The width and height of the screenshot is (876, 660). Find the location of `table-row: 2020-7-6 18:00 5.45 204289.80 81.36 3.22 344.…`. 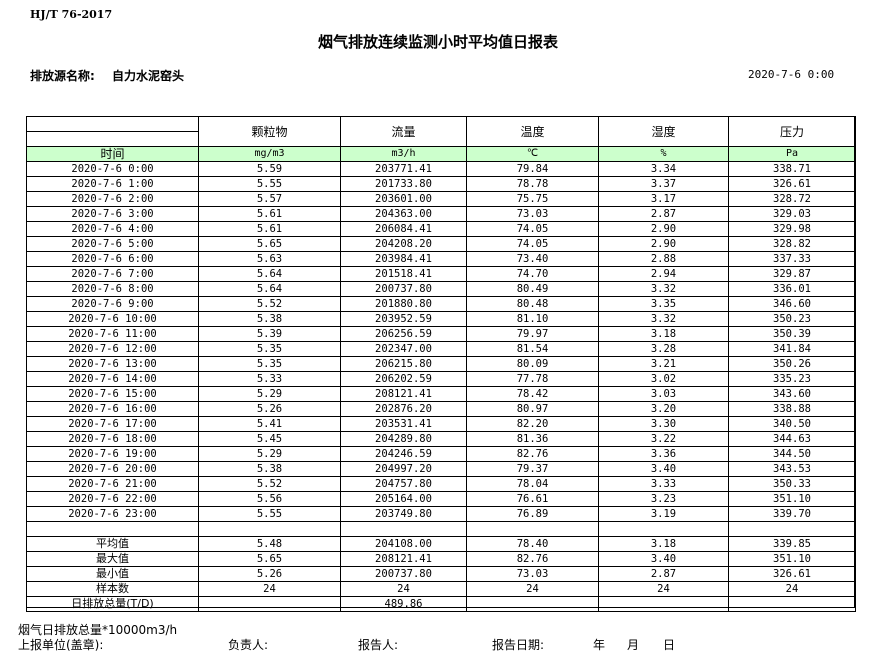

table-row: 2020-7-6 18:00 5.45 204289.80 81.36 3.22 344.… is located at coordinates (441, 439).